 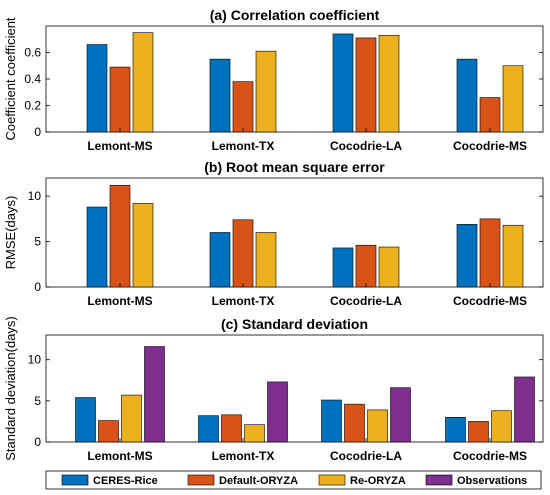 I want to click on legend-box, so click(x=293, y=480).